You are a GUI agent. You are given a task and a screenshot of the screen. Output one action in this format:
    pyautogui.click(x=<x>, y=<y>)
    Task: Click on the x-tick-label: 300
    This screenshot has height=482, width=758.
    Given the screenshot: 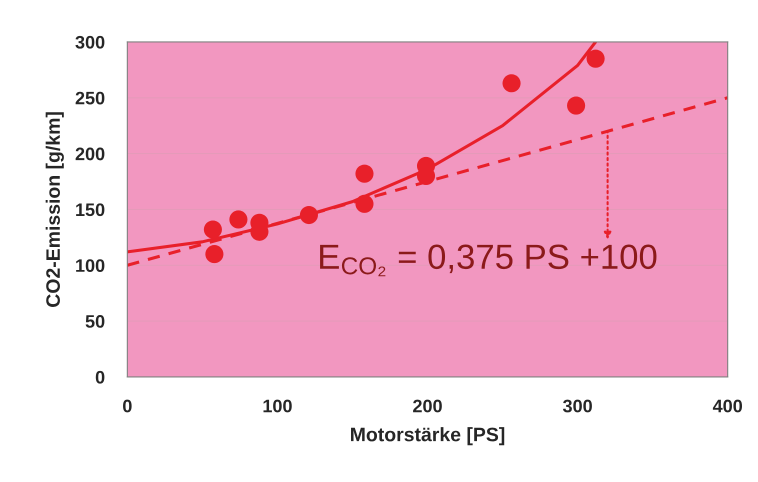 What is the action you would take?
    pyautogui.click(x=577, y=406)
    